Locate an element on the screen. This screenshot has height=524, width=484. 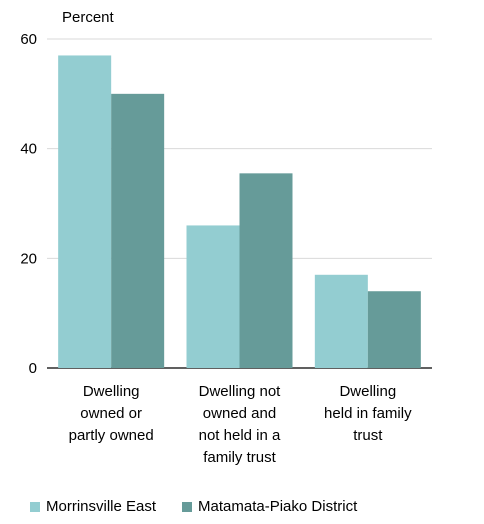
y-tick-label: 40 is located at coordinates (28, 149).